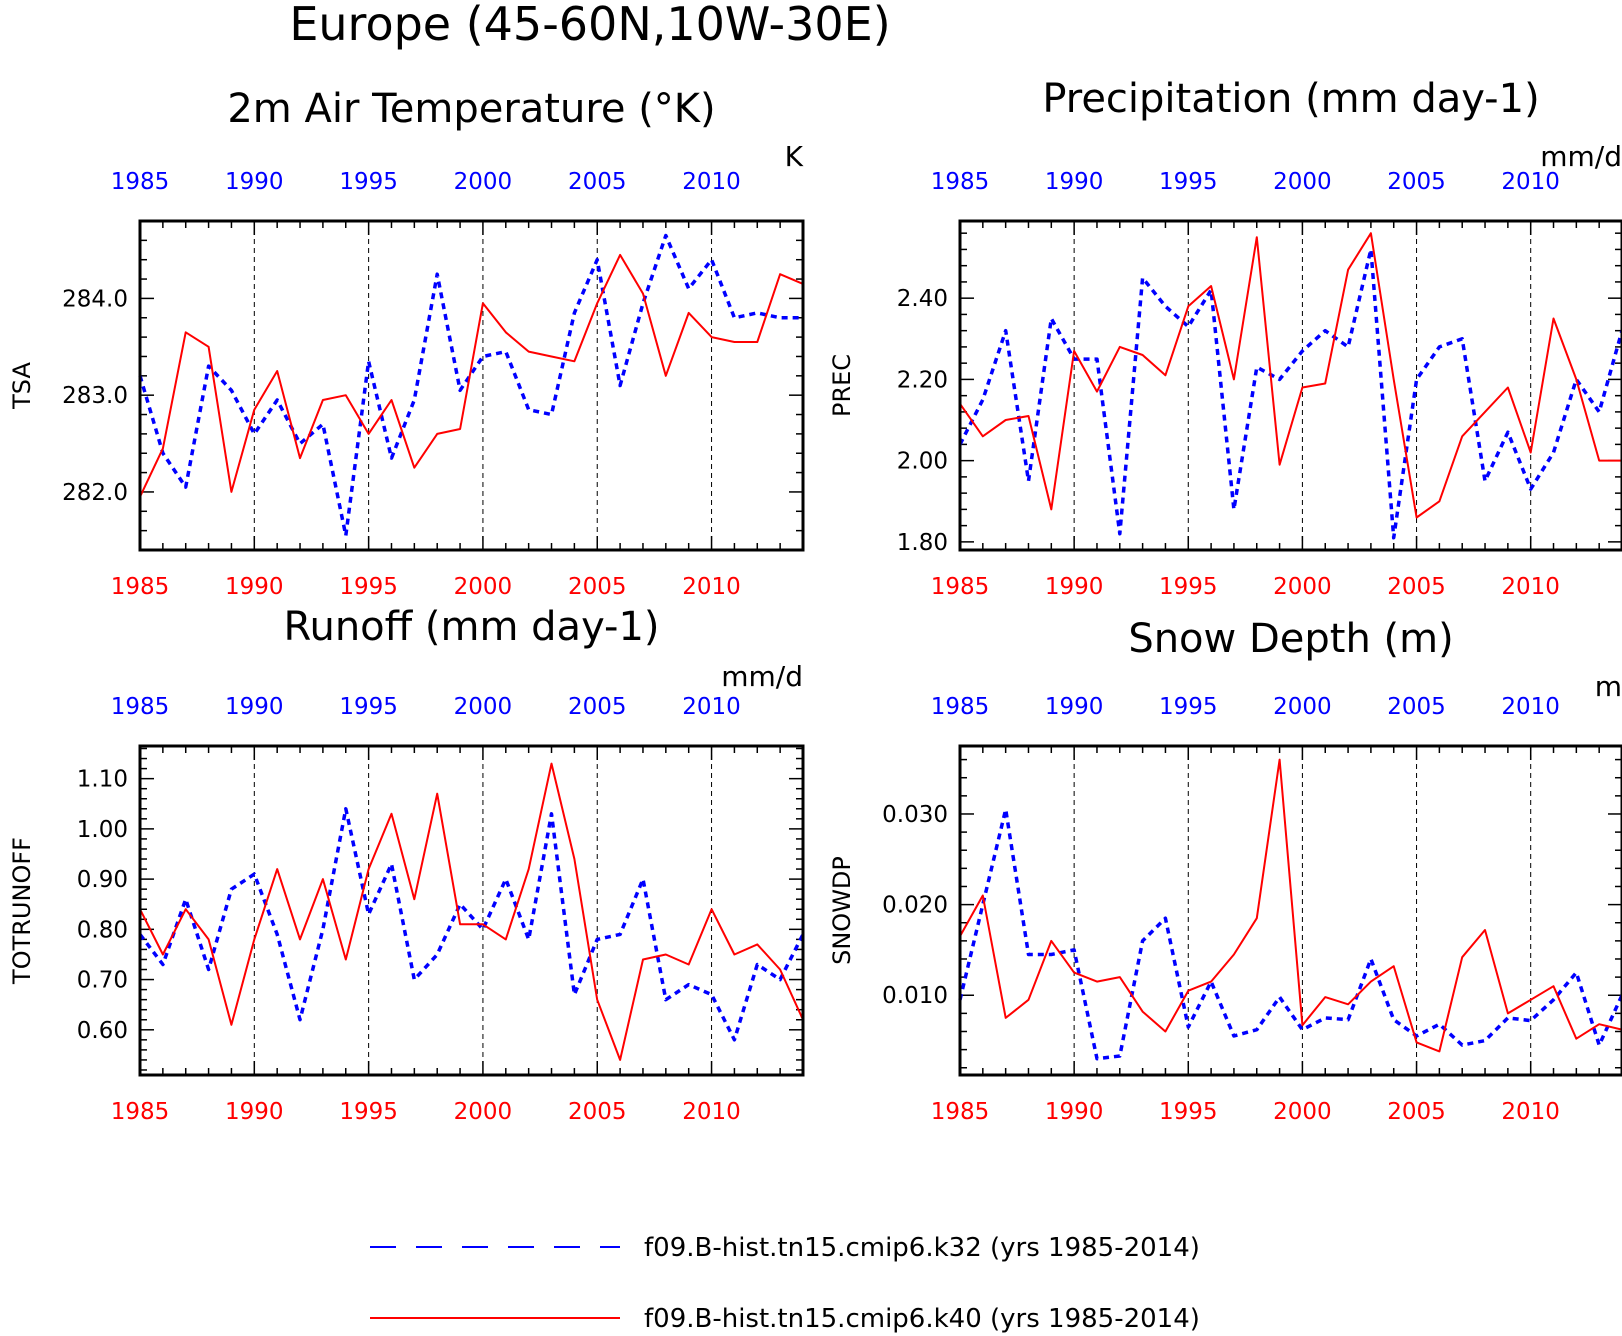 The width and height of the screenshot is (1622, 1336). Describe the element at coordinates (794, 156) in the screenshot. I see `units-label: K` at that location.